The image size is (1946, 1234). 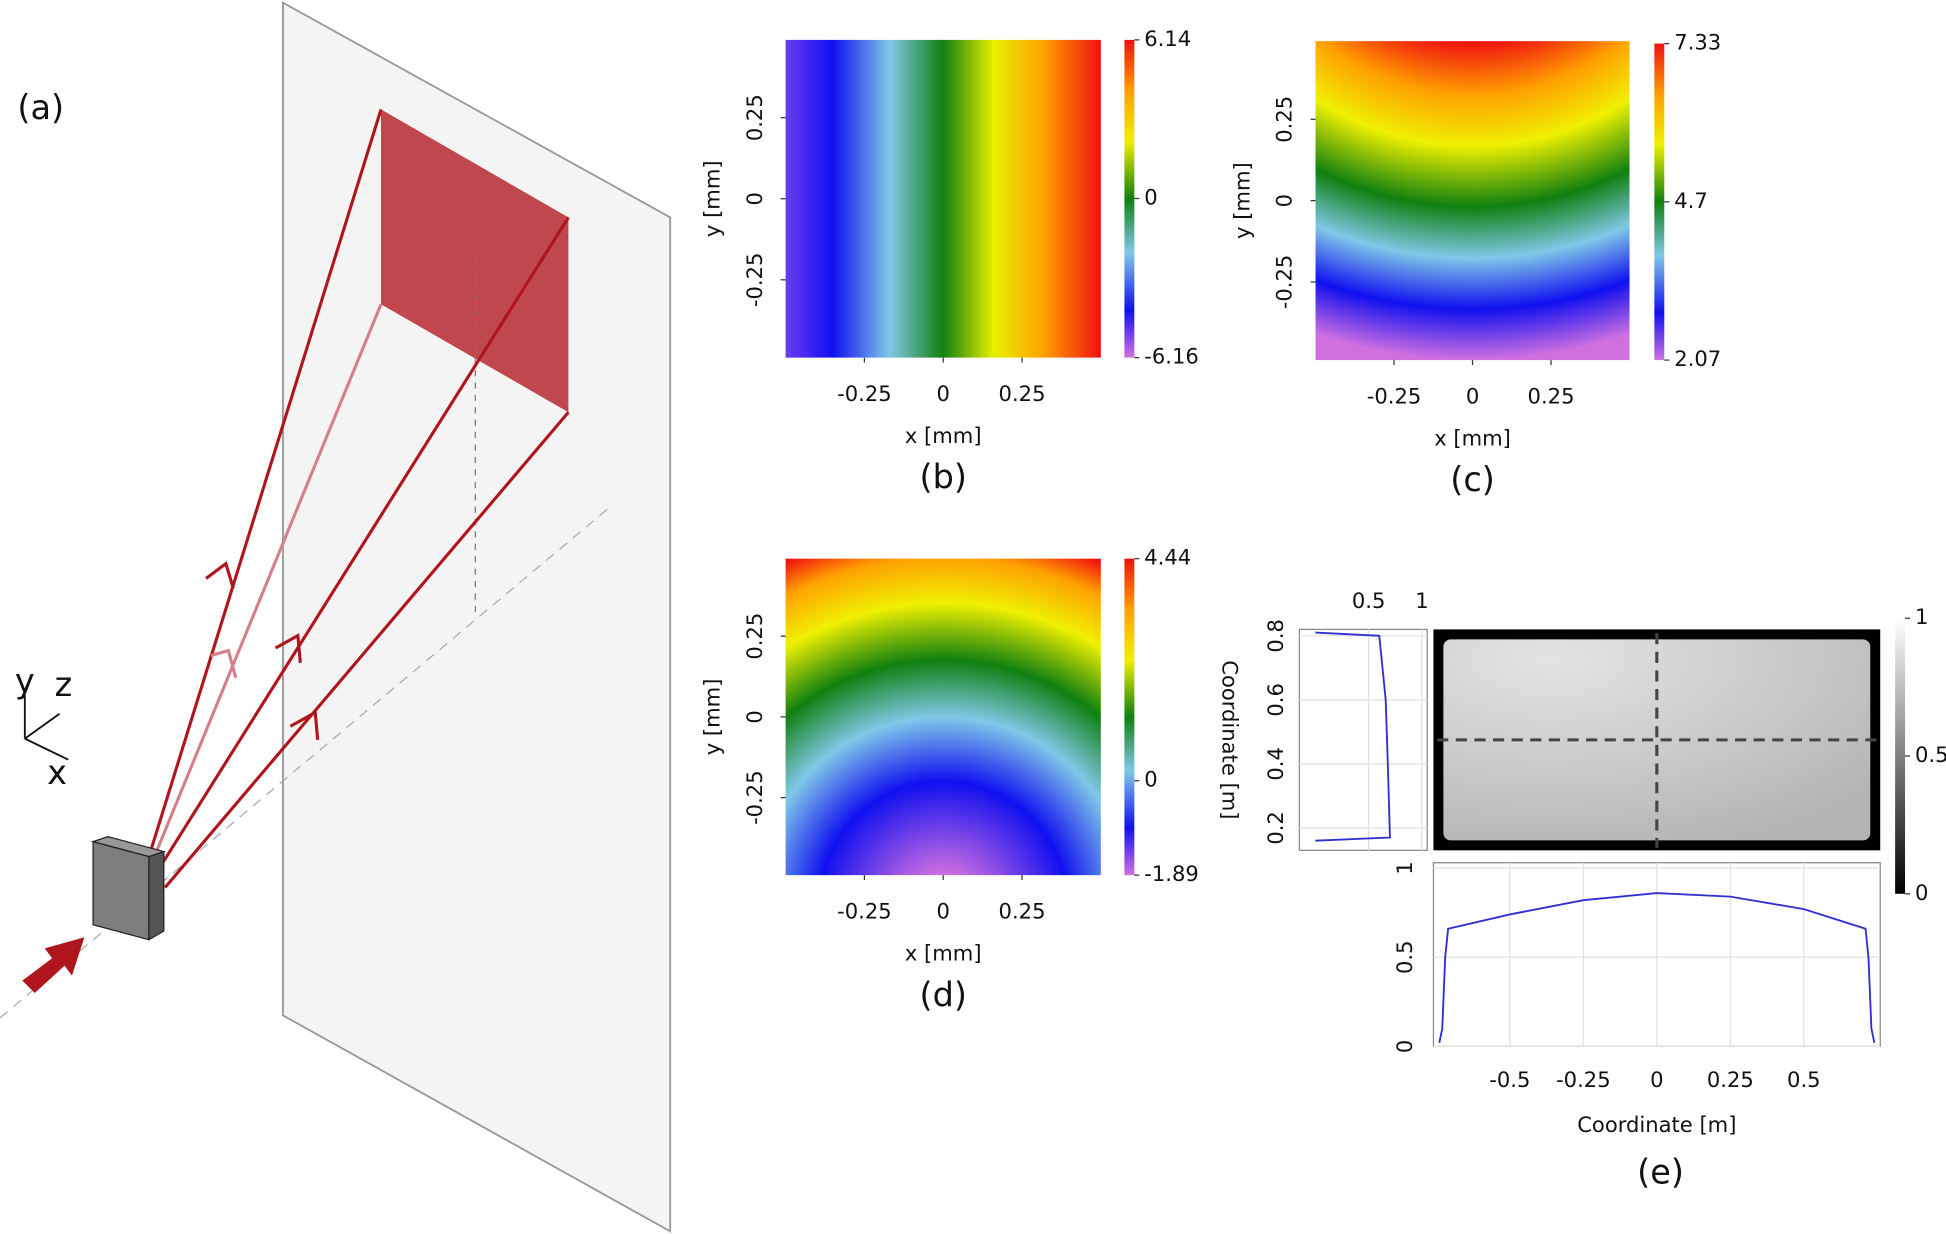 I want to click on panel-label: (e), so click(x=1660, y=1172).